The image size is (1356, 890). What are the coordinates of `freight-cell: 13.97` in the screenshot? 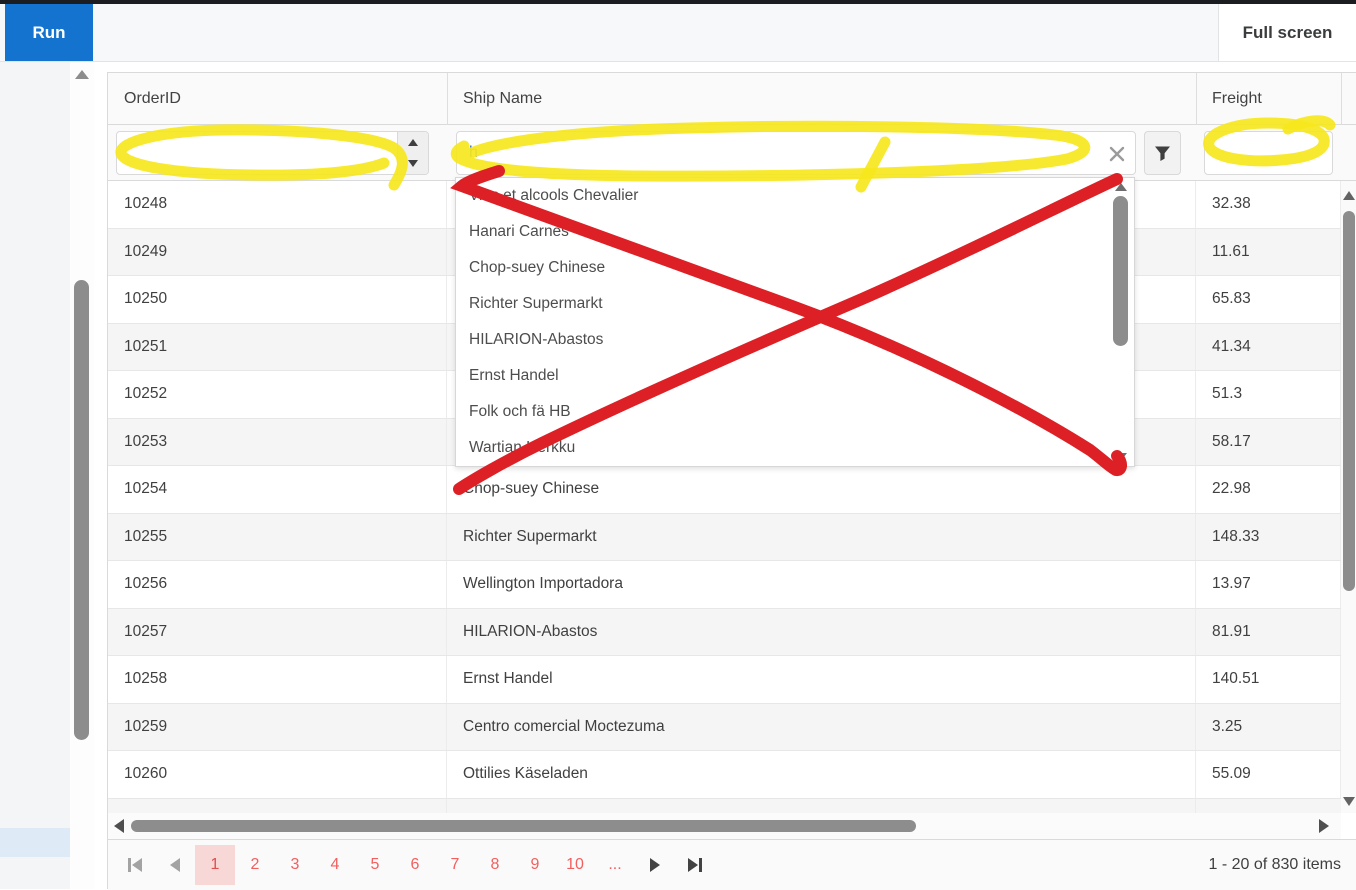 It's located at (1268, 584).